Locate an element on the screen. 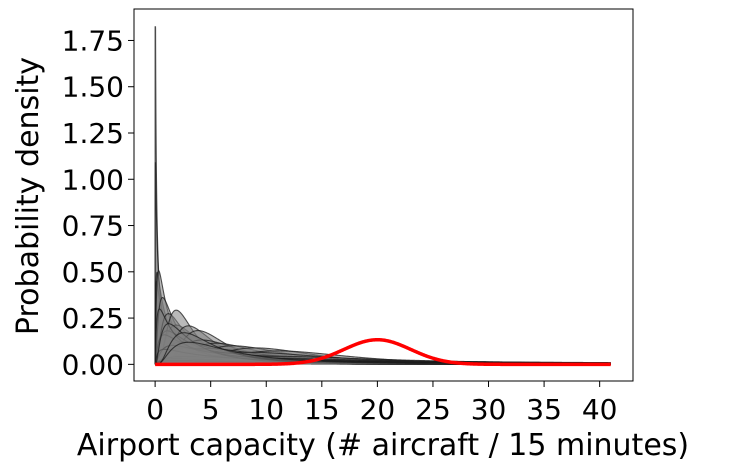 The width and height of the screenshot is (748, 472). y-tick-label: 0.00 is located at coordinates (93, 364).